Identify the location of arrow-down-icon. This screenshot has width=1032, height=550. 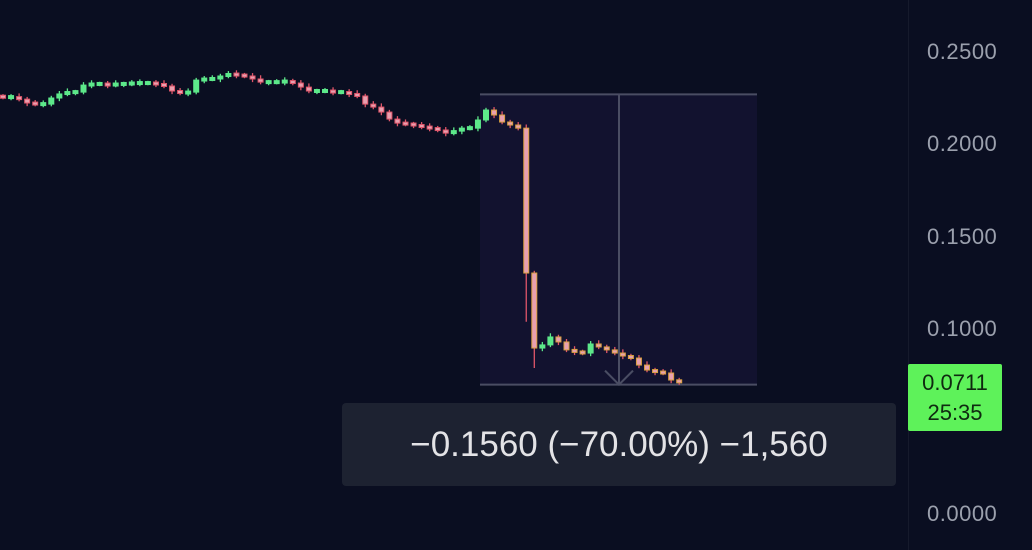
(619, 378).